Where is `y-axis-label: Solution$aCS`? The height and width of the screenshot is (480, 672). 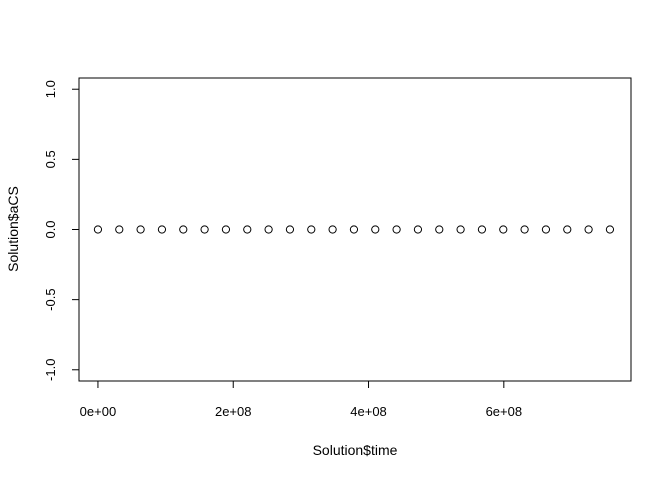 y-axis-label: Solution$aCS is located at coordinates (13, 229).